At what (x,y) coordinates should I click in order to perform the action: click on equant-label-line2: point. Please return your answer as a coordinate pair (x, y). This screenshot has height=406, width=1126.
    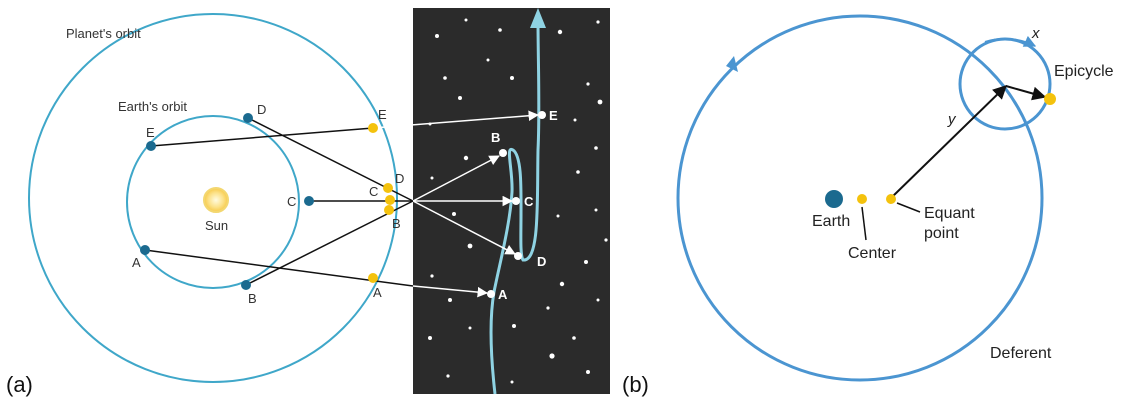
    Looking at the image, I should click on (941, 233).